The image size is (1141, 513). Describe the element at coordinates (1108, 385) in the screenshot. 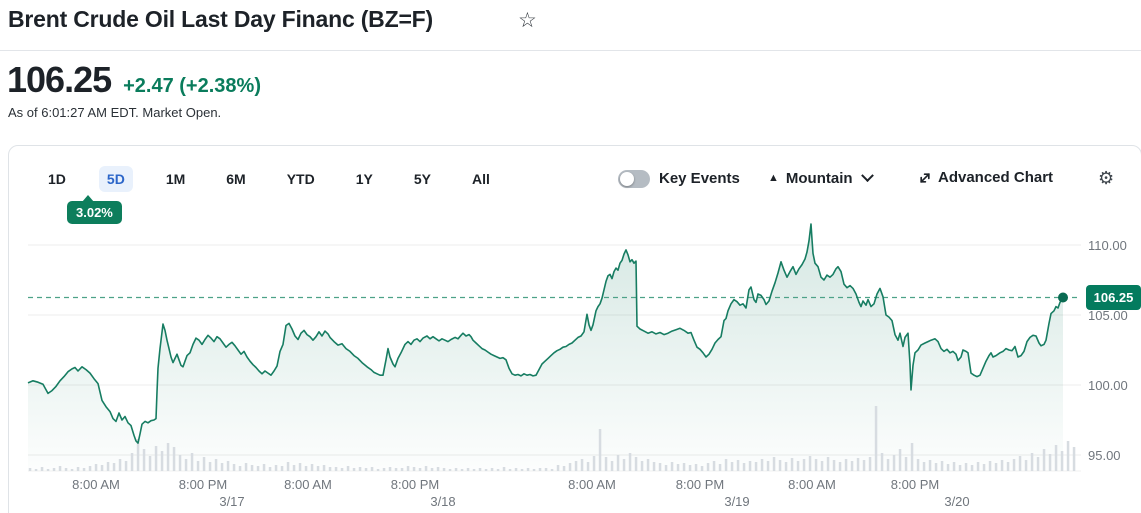

I see `y-axis-label: 100.00` at that location.